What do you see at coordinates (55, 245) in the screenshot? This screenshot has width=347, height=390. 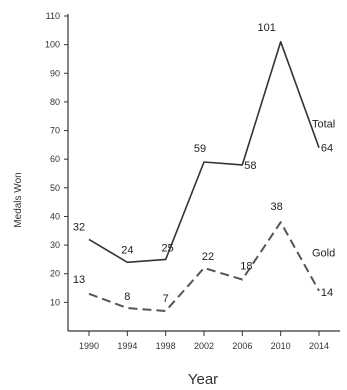 I see `y-tick-label: 30` at bounding box center [55, 245].